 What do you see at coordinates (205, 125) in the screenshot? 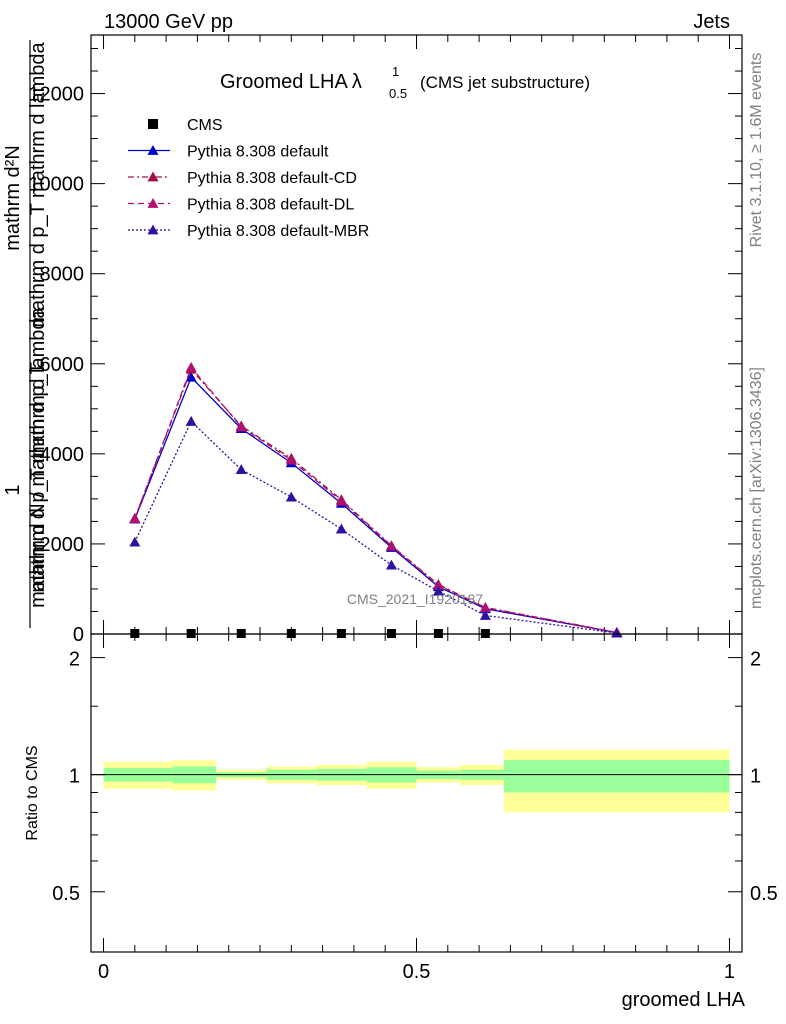
I see `legend-label-cms: CMS` at bounding box center [205, 125].